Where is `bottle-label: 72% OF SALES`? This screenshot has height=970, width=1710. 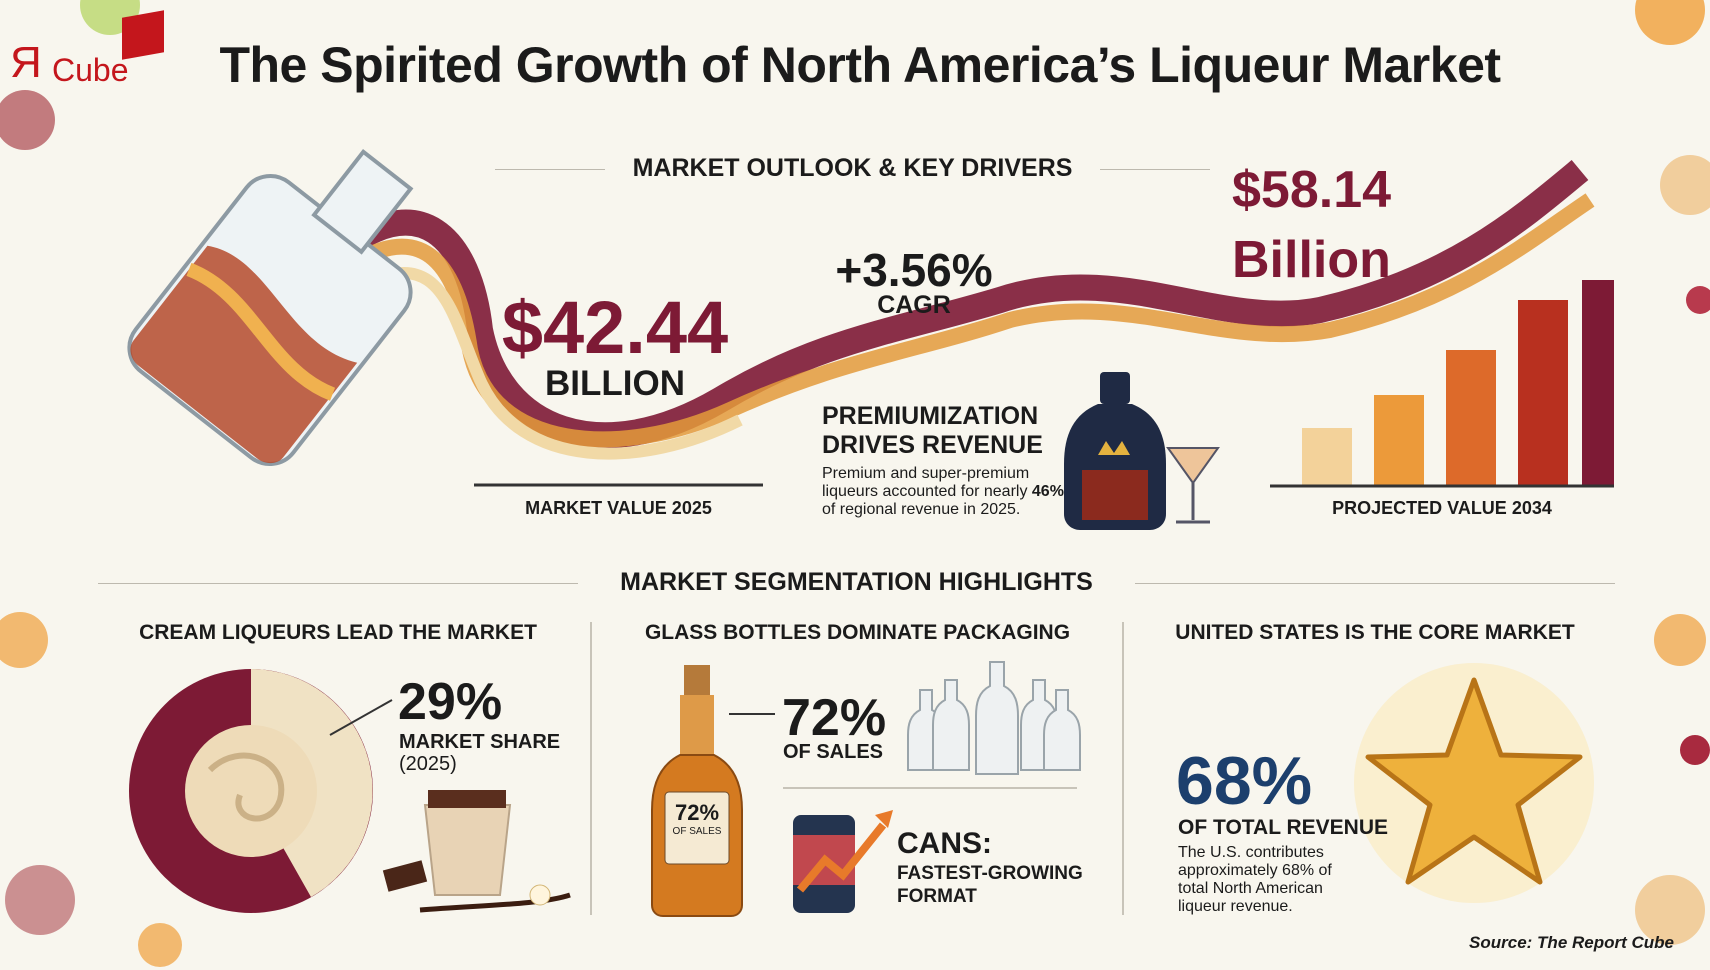 bottle-label: 72% OF SALES is located at coordinates (697, 818).